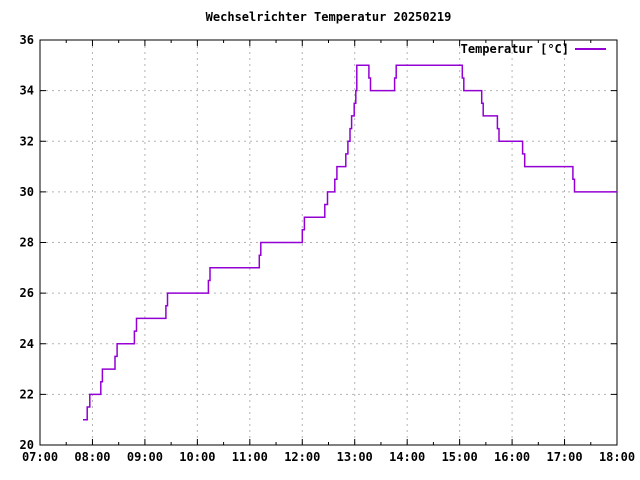  Describe the element at coordinates (328, 17) in the screenshot. I see `chart-title: Wechselrichter Temperatur 20250219` at that location.